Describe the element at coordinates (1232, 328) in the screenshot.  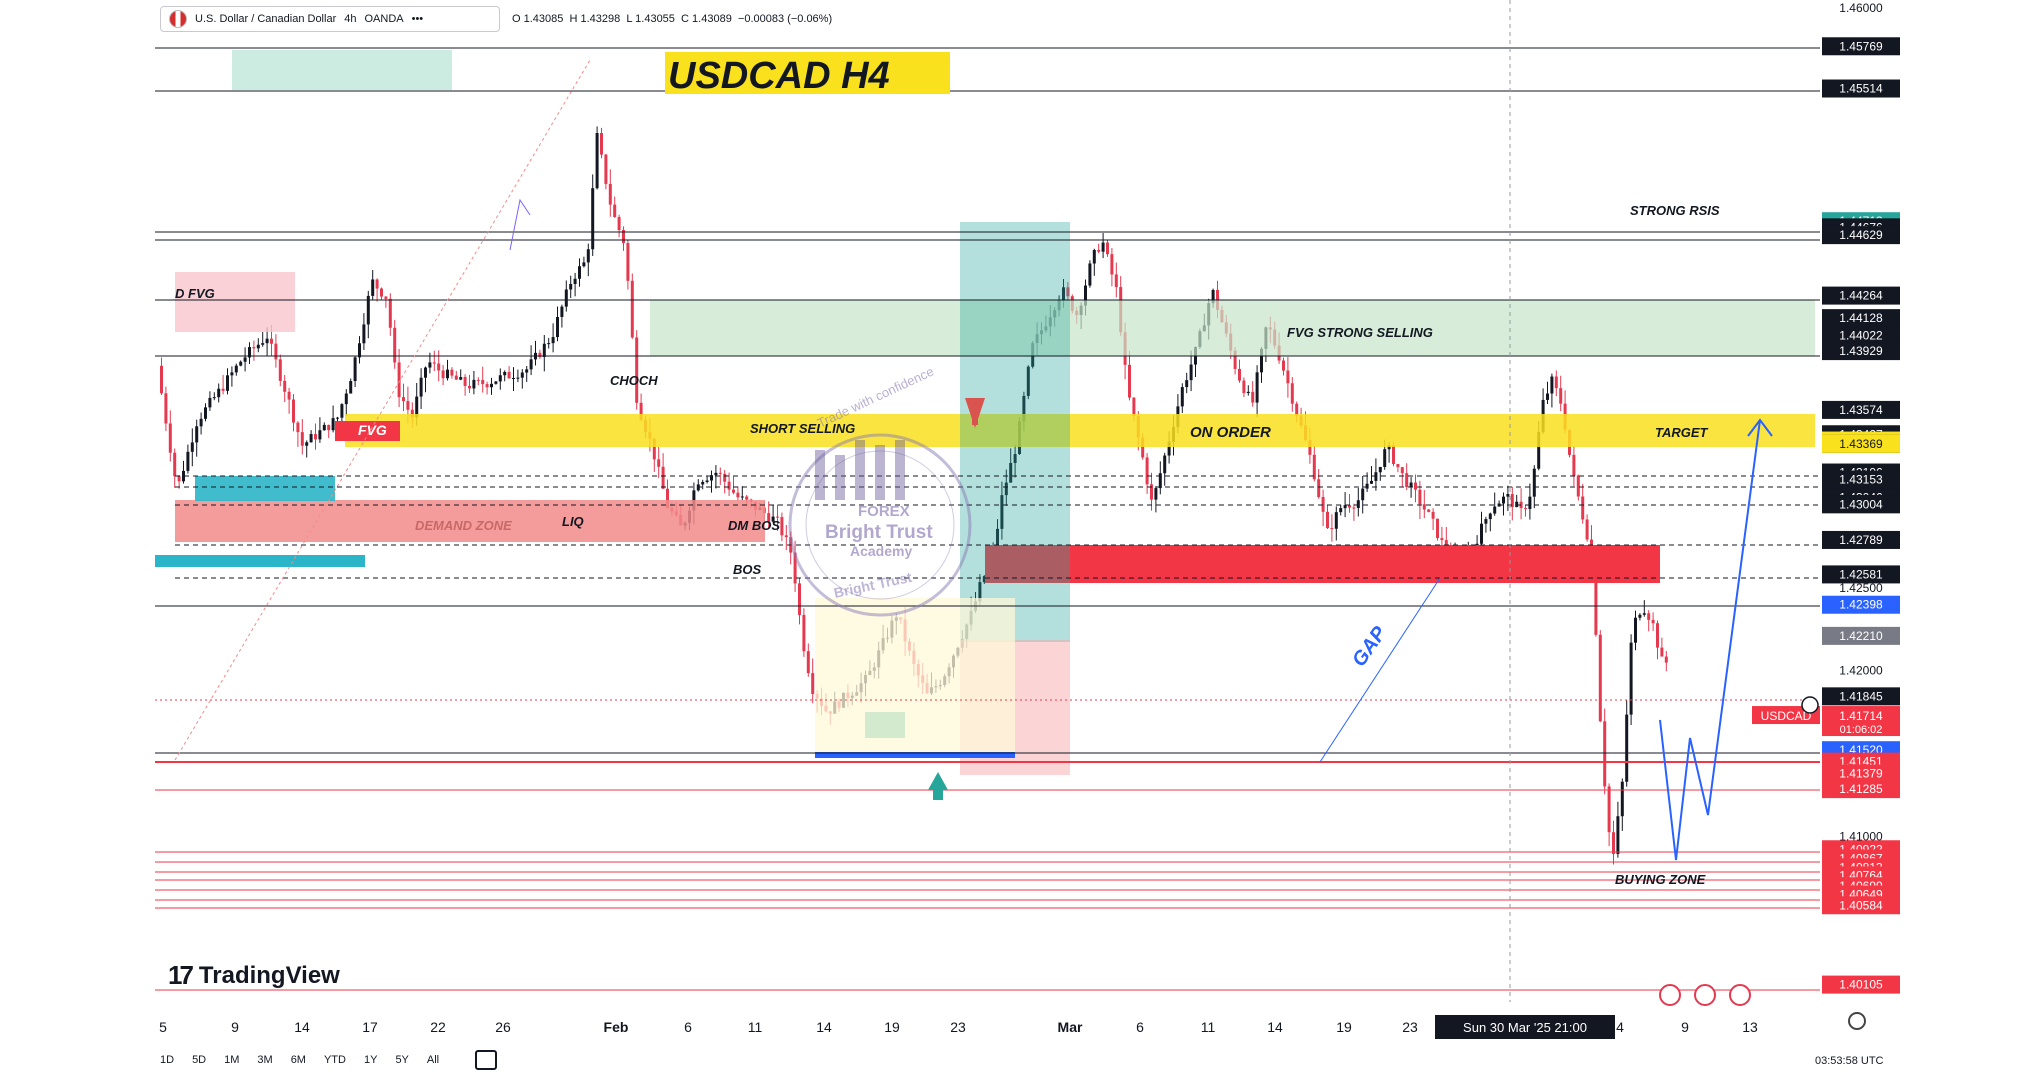
I see `fvg-strong-selling-zone` at that location.